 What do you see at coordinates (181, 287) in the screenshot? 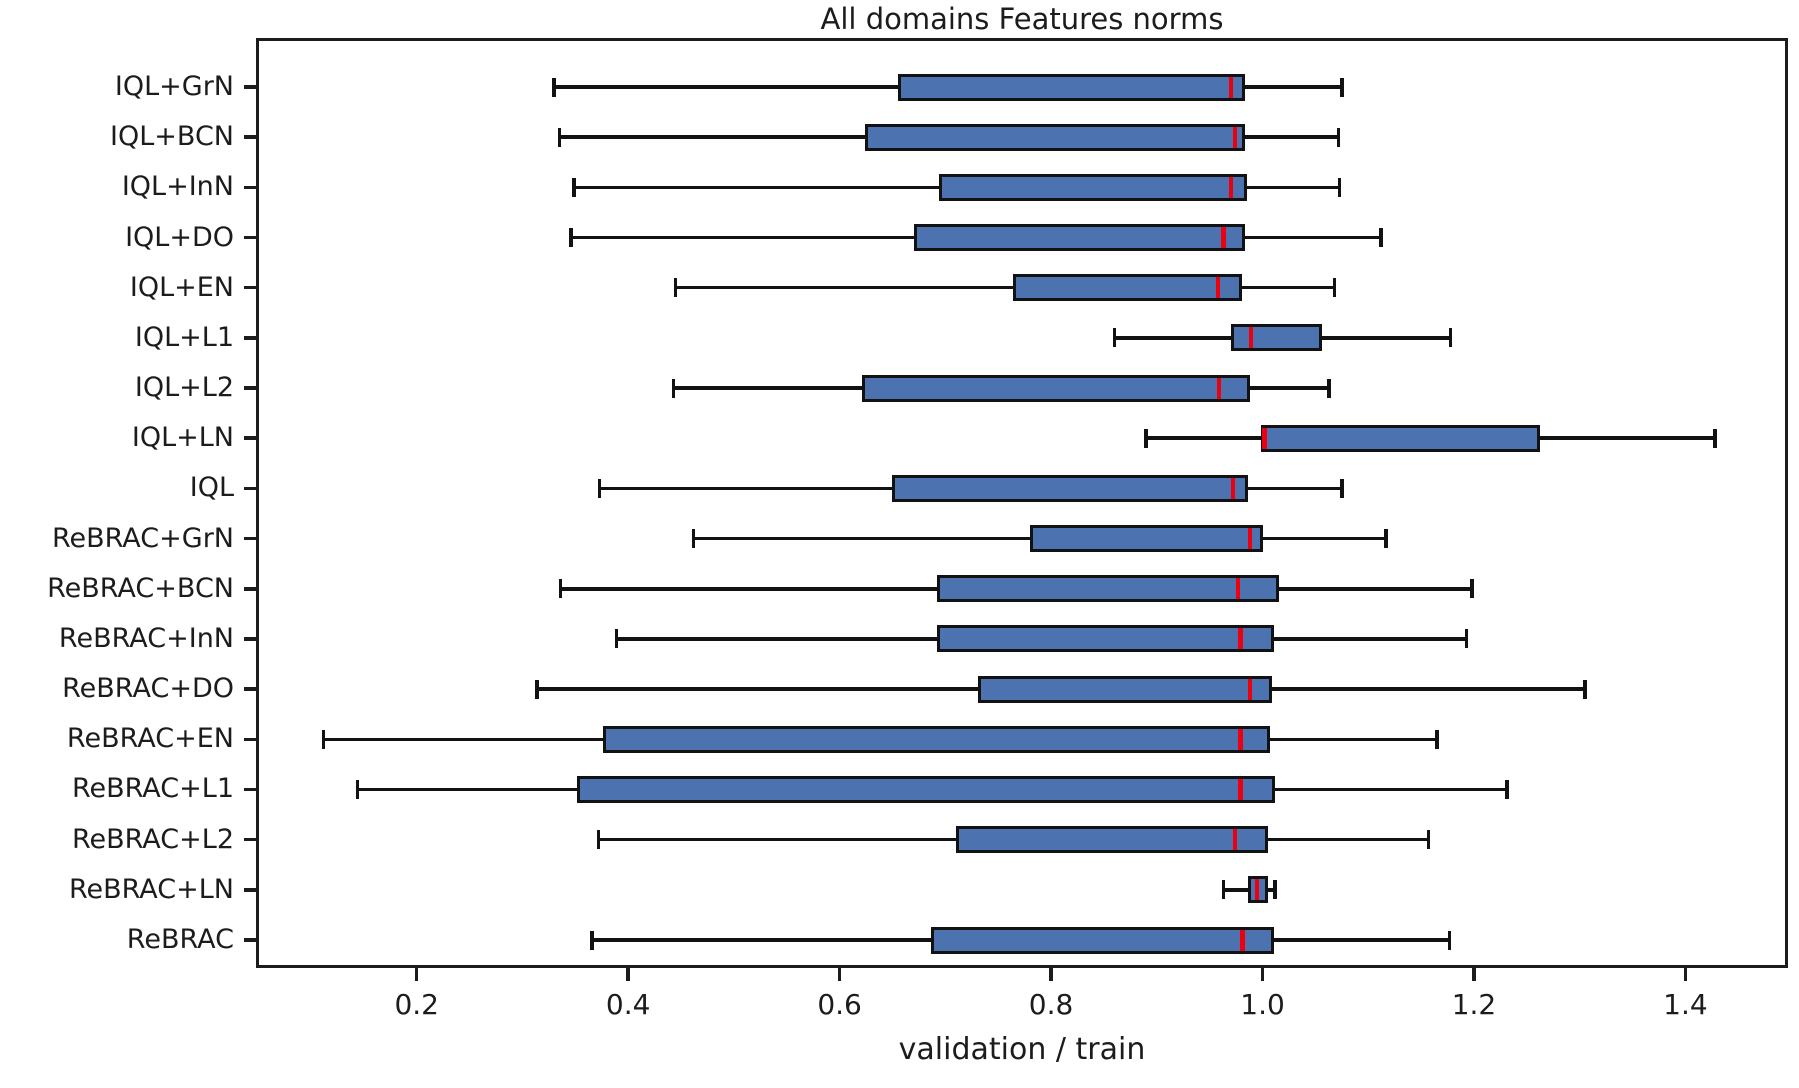
I see `y-axis-label: IQL+EN` at bounding box center [181, 287].